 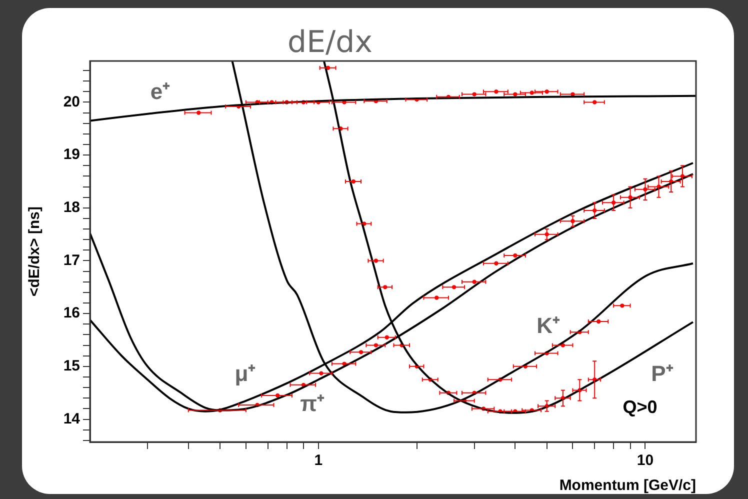 What do you see at coordinates (548, 325) in the screenshot?
I see `annotation: K⁺` at bounding box center [548, 325].